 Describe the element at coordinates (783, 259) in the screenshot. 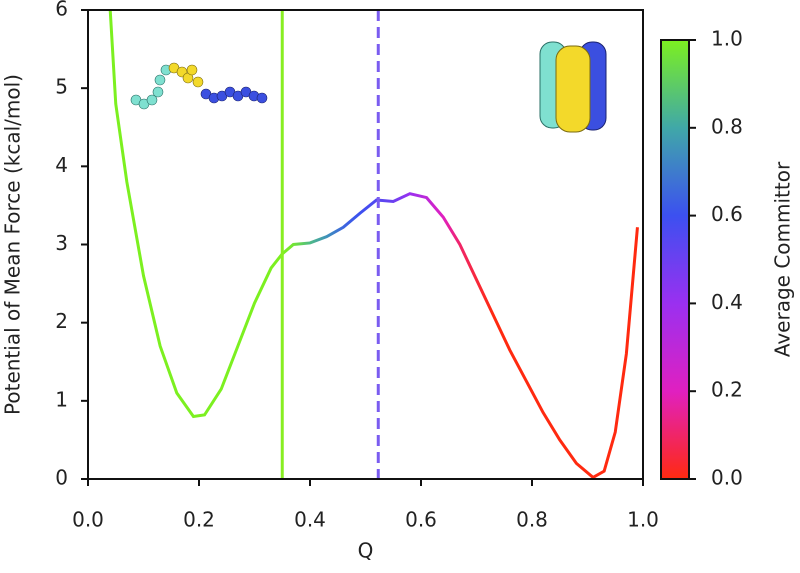

I see `colorbar-label: Average Committor` at that location.